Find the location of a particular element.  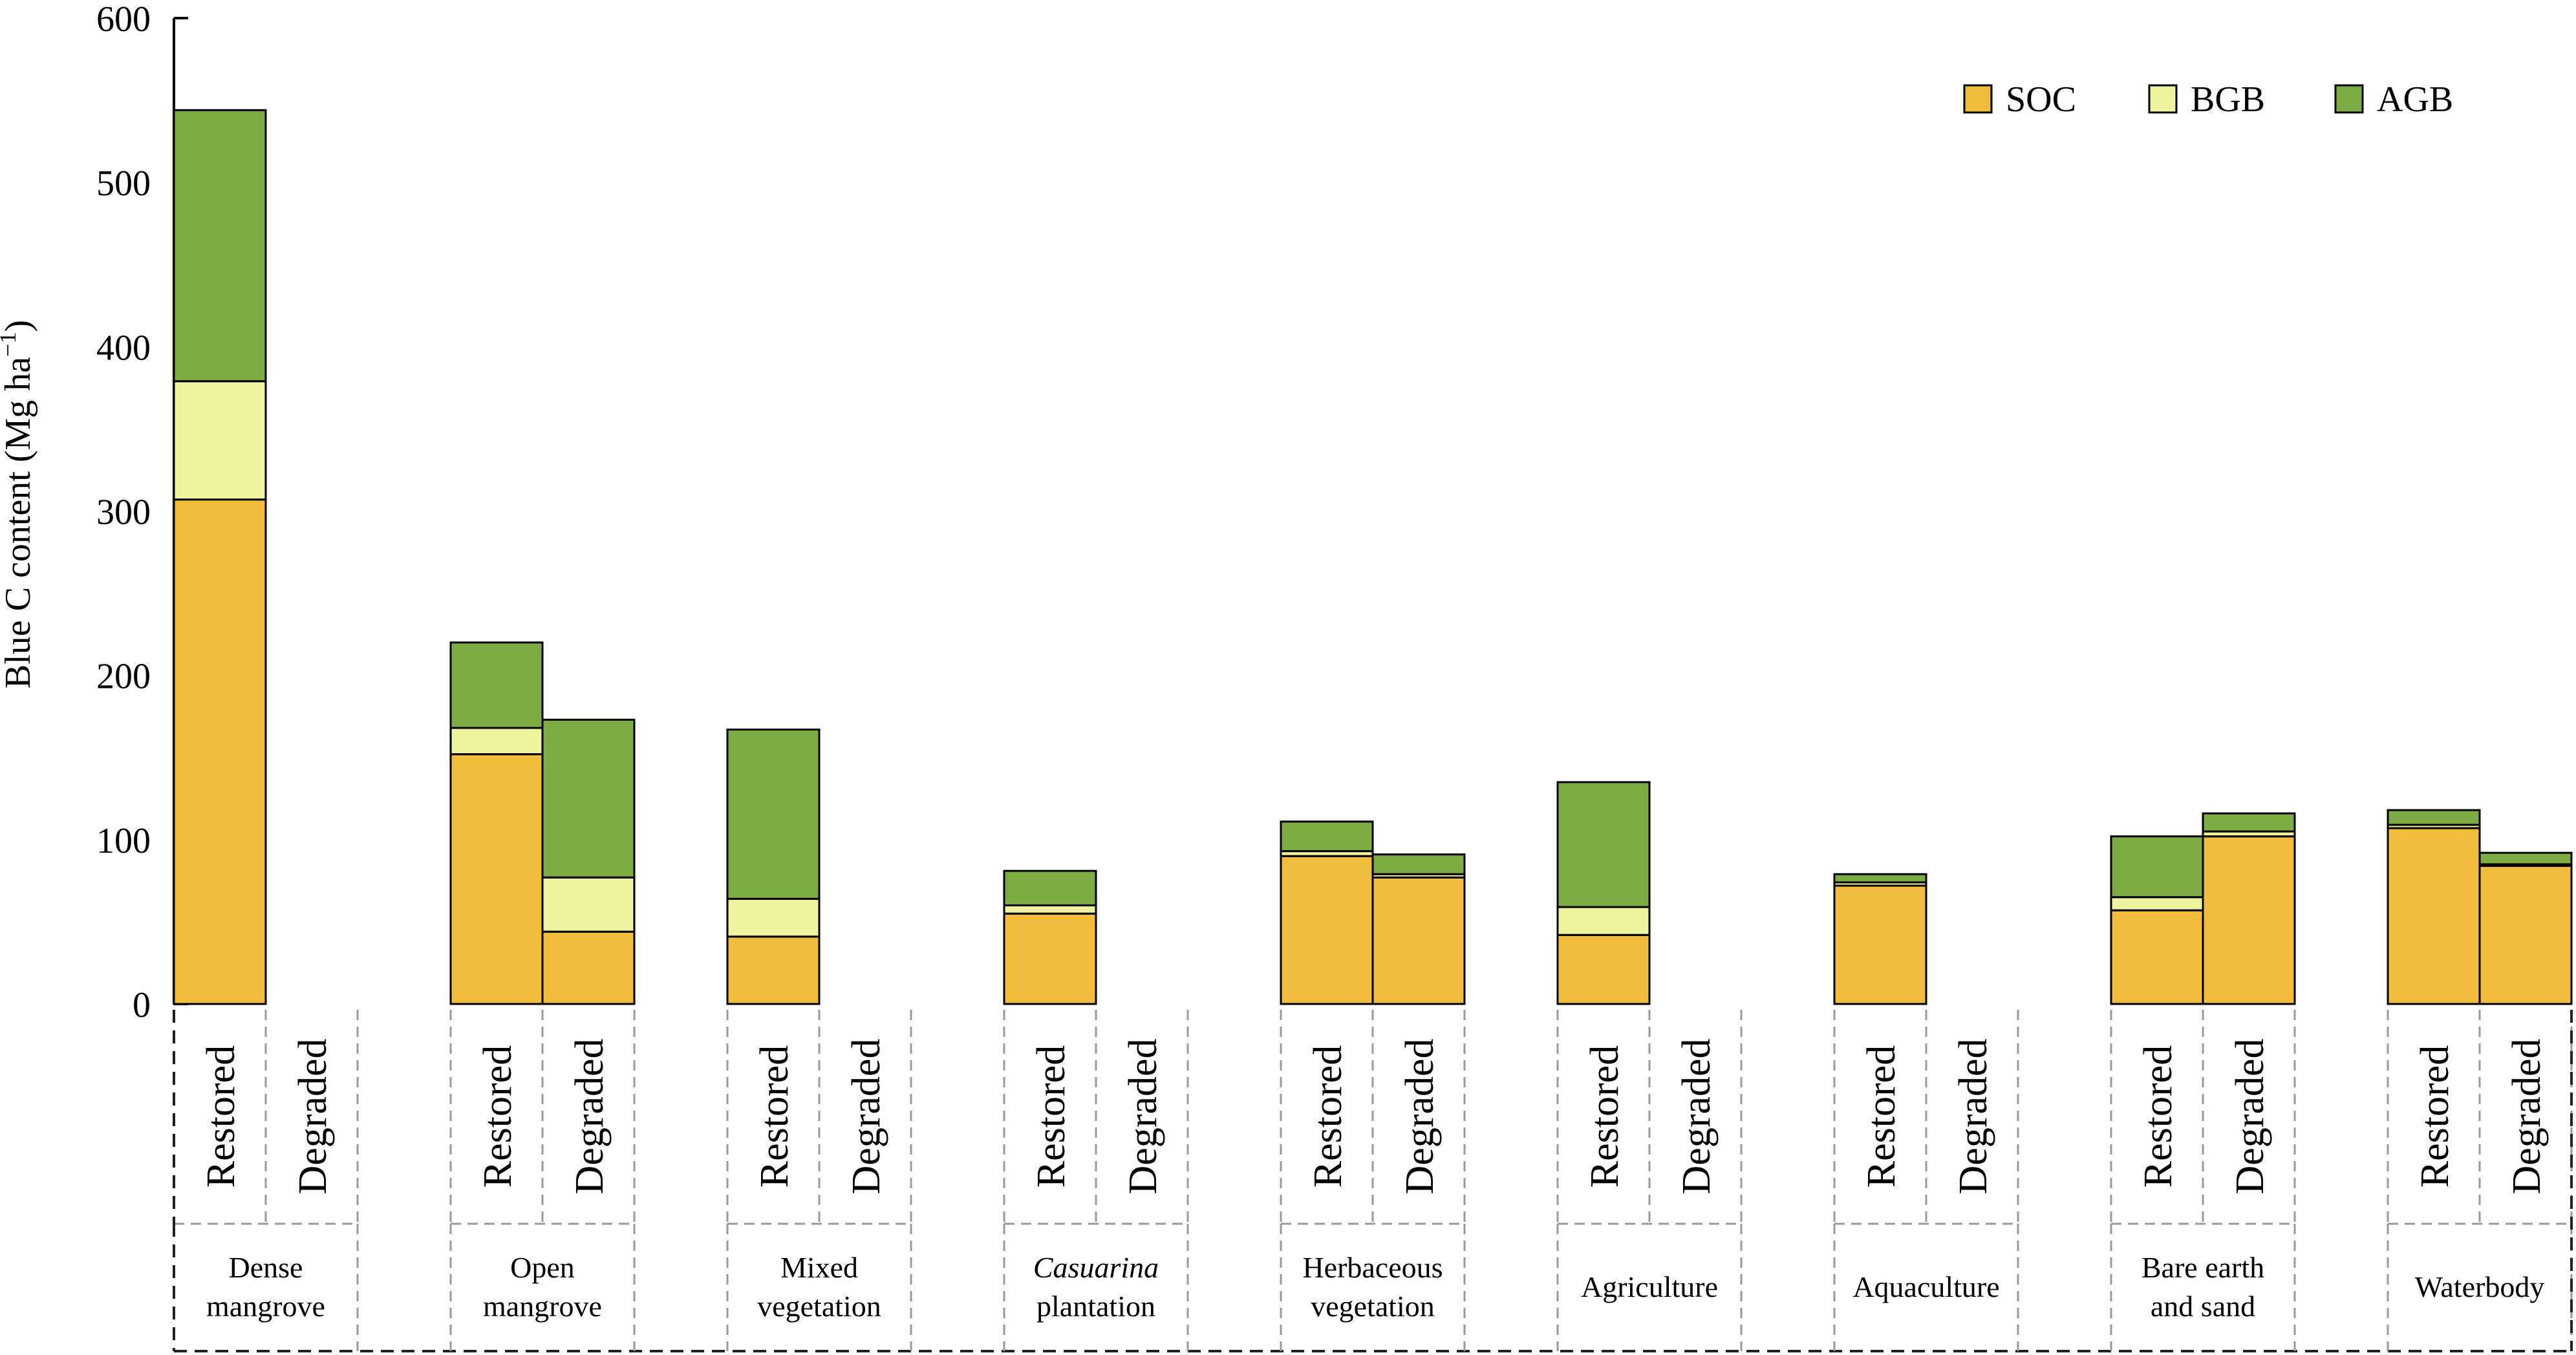

category-label: Dense is located at coordinates (266, 1267).